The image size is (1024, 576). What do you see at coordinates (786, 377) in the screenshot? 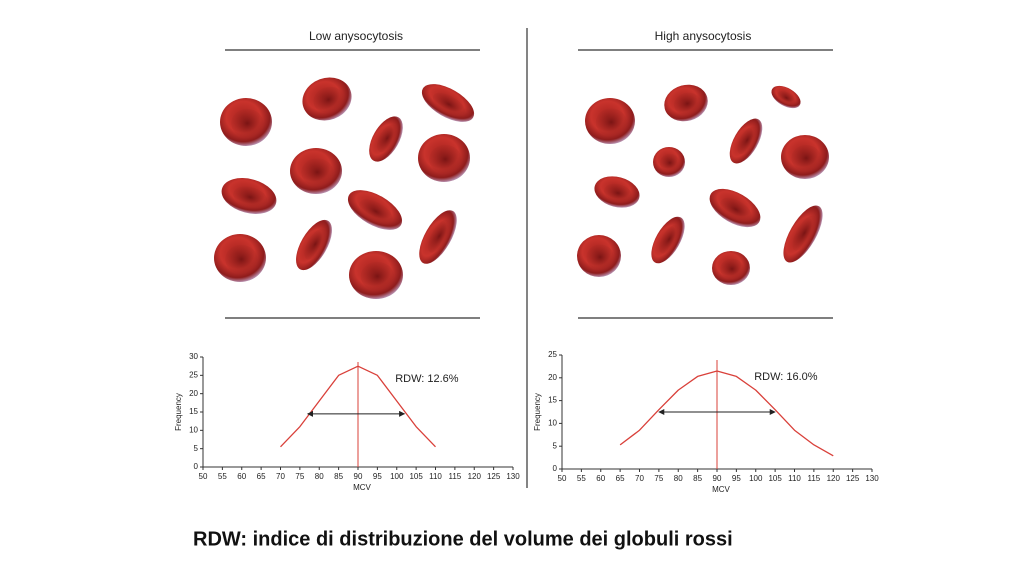
I see `rdw-annotation: RDW: 16.0%` at bounding box center [786, 377].